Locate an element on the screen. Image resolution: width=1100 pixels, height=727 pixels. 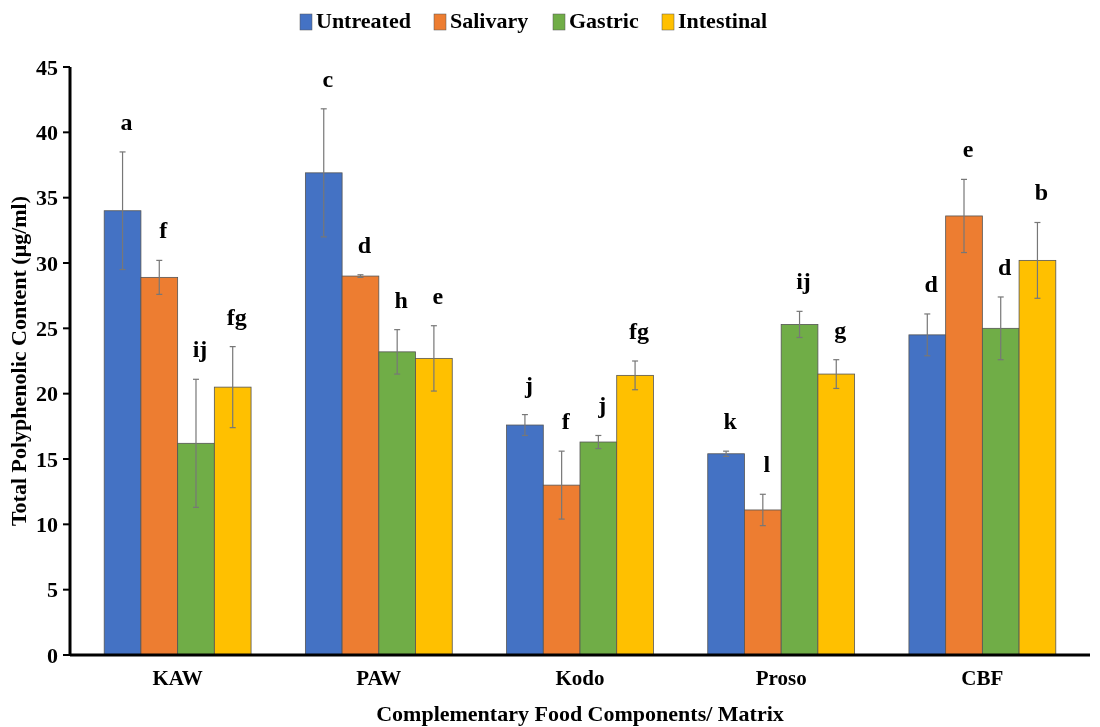
annotation: b is located at coordinates (1041, 192).